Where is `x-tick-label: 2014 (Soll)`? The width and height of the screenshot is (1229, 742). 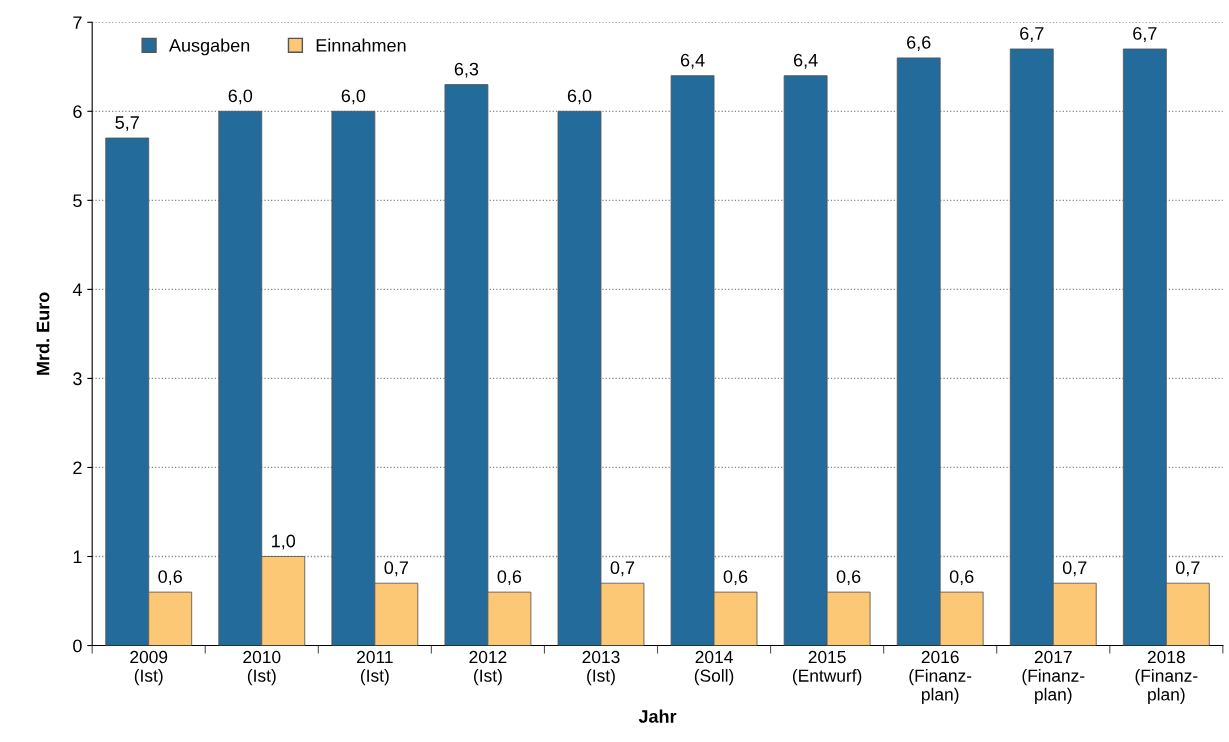
x-tick-label: 2014 (Soll) is located at coordinates (714, 668).